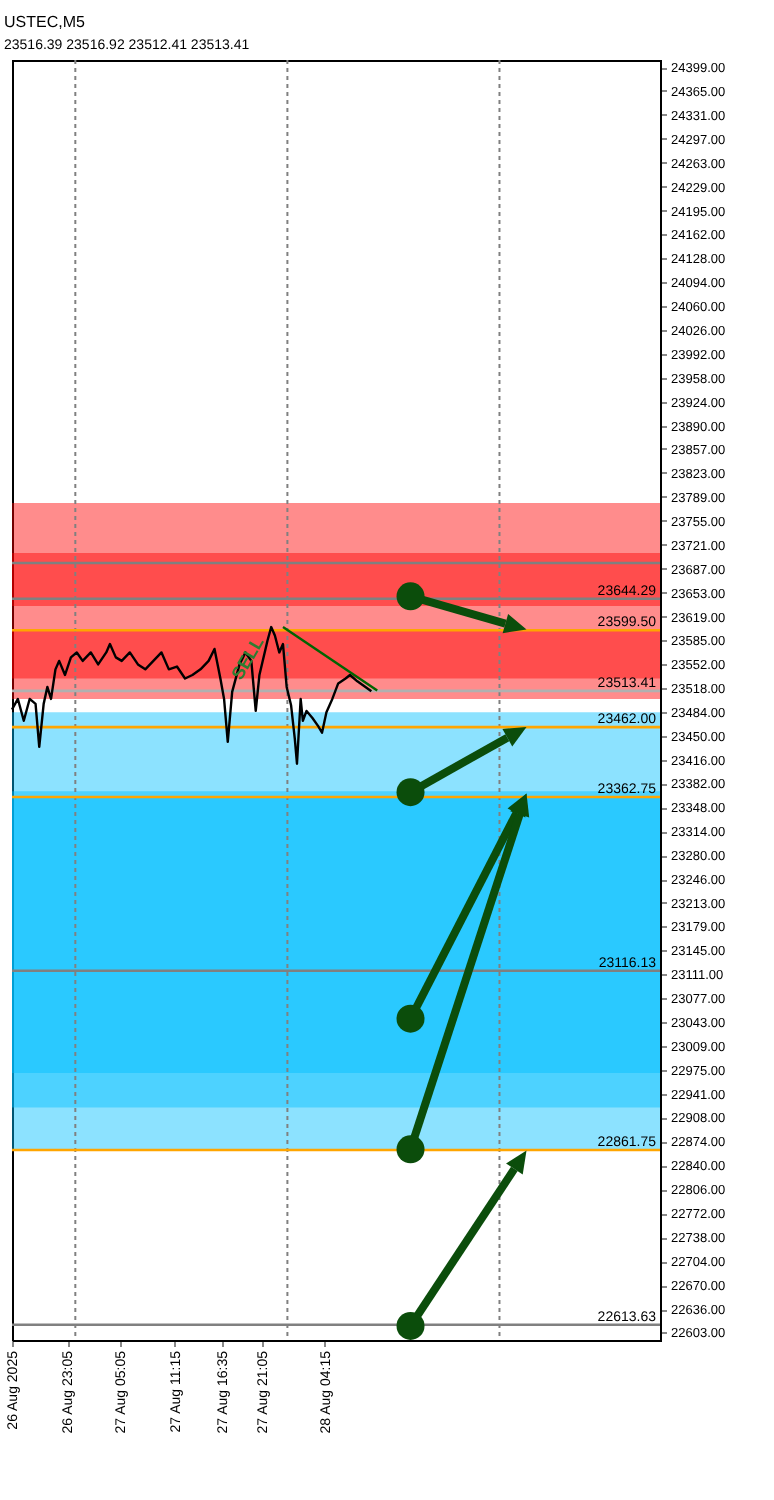  I want to click on chart-title: USTEC,M5, so click(45, 22).